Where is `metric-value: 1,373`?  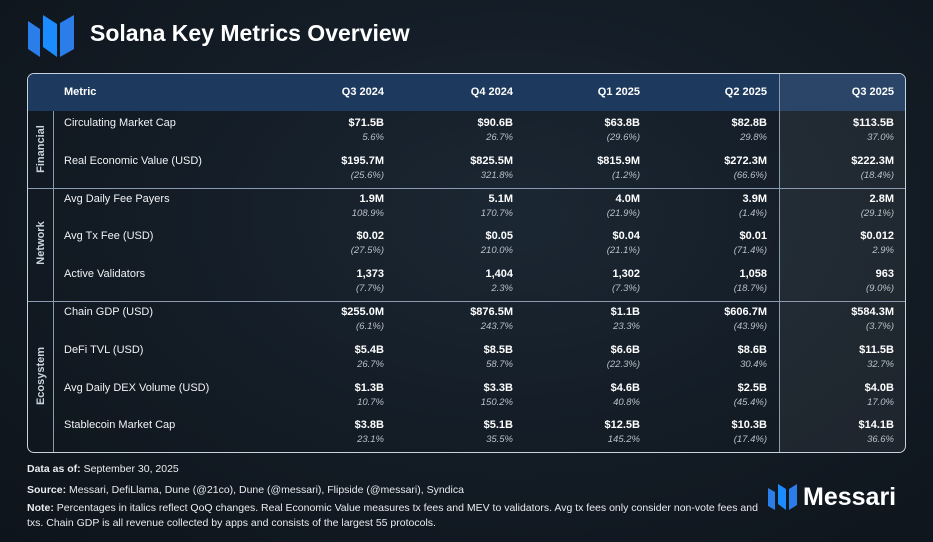 metric-value: 1,373 is located at coordinates (370, 274).